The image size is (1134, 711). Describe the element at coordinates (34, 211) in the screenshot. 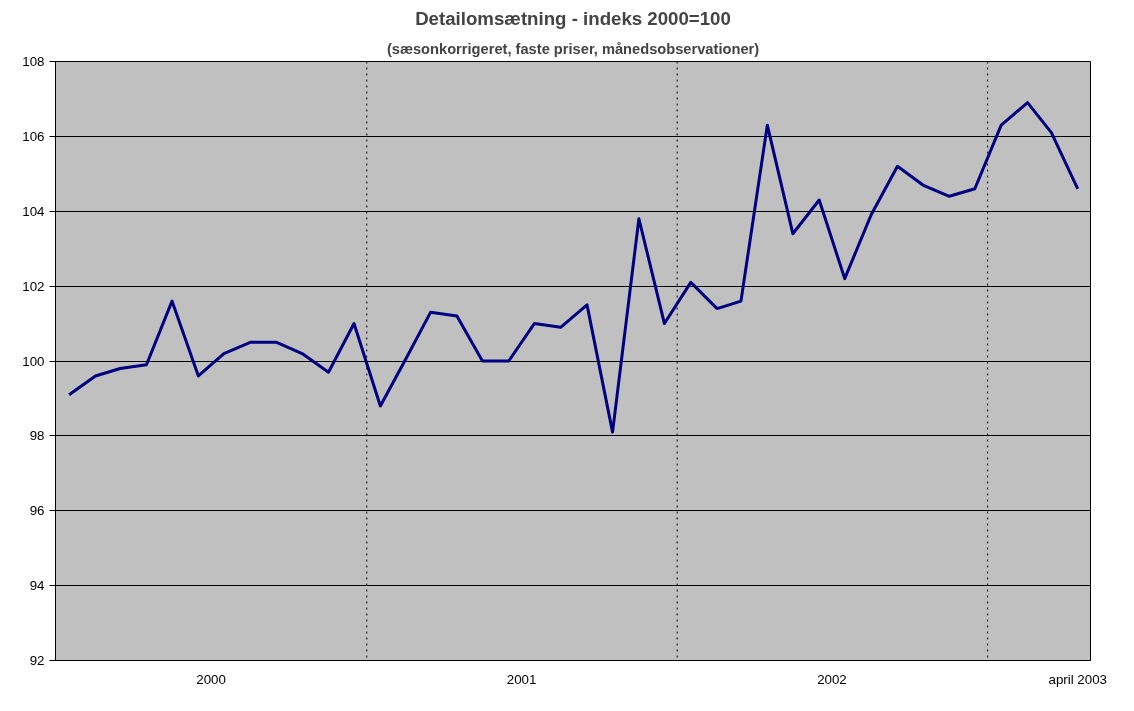

I see `y-tick-label: 104` at that location.